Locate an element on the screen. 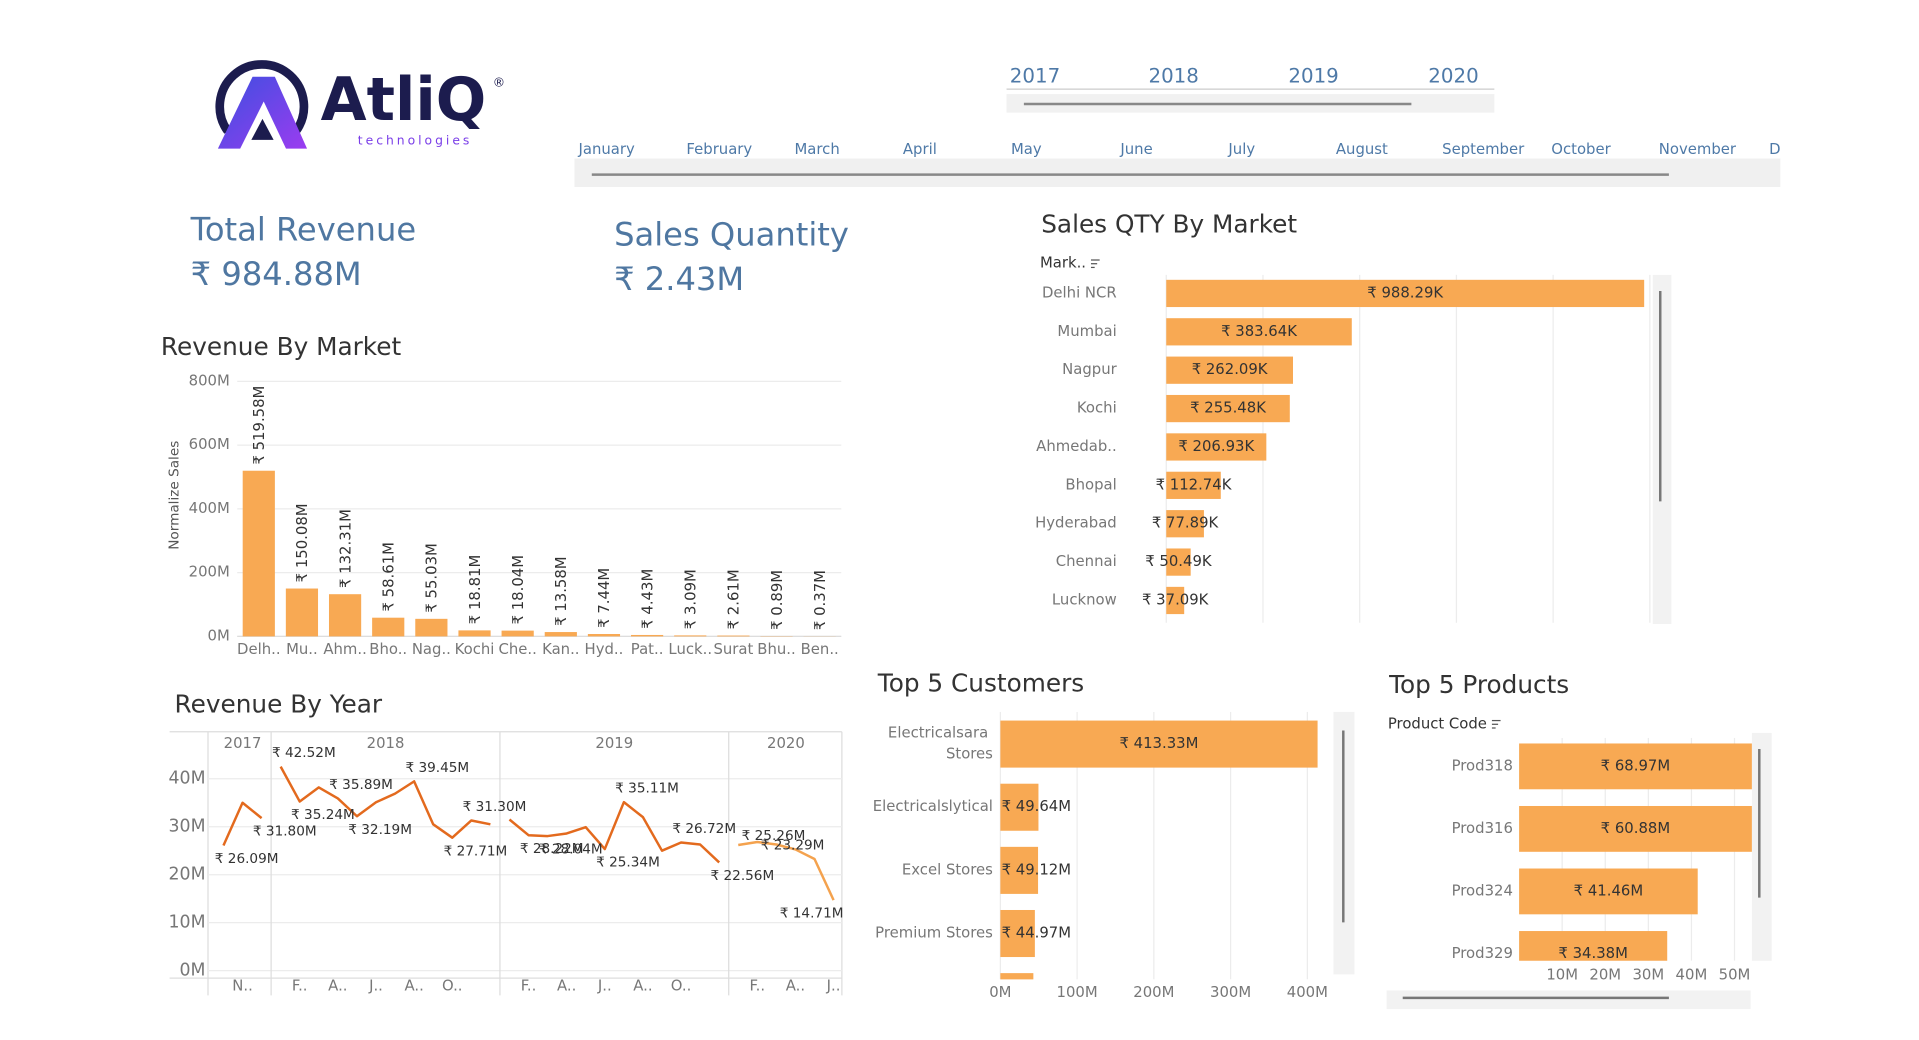  chart-title: Top 5 Products is located at coordinates (1478, 684).